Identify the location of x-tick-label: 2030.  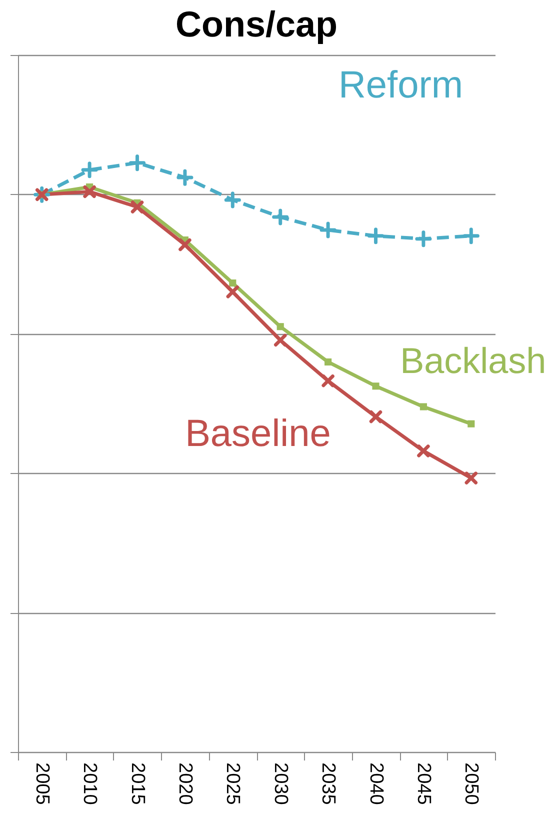
(280, 783).